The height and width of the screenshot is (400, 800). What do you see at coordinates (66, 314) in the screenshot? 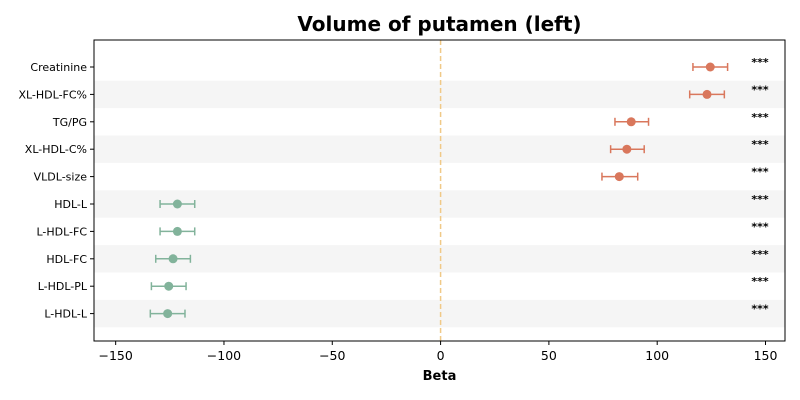
I see `y-tick-label: L-HDL-L` at bounding box center [66, 314].